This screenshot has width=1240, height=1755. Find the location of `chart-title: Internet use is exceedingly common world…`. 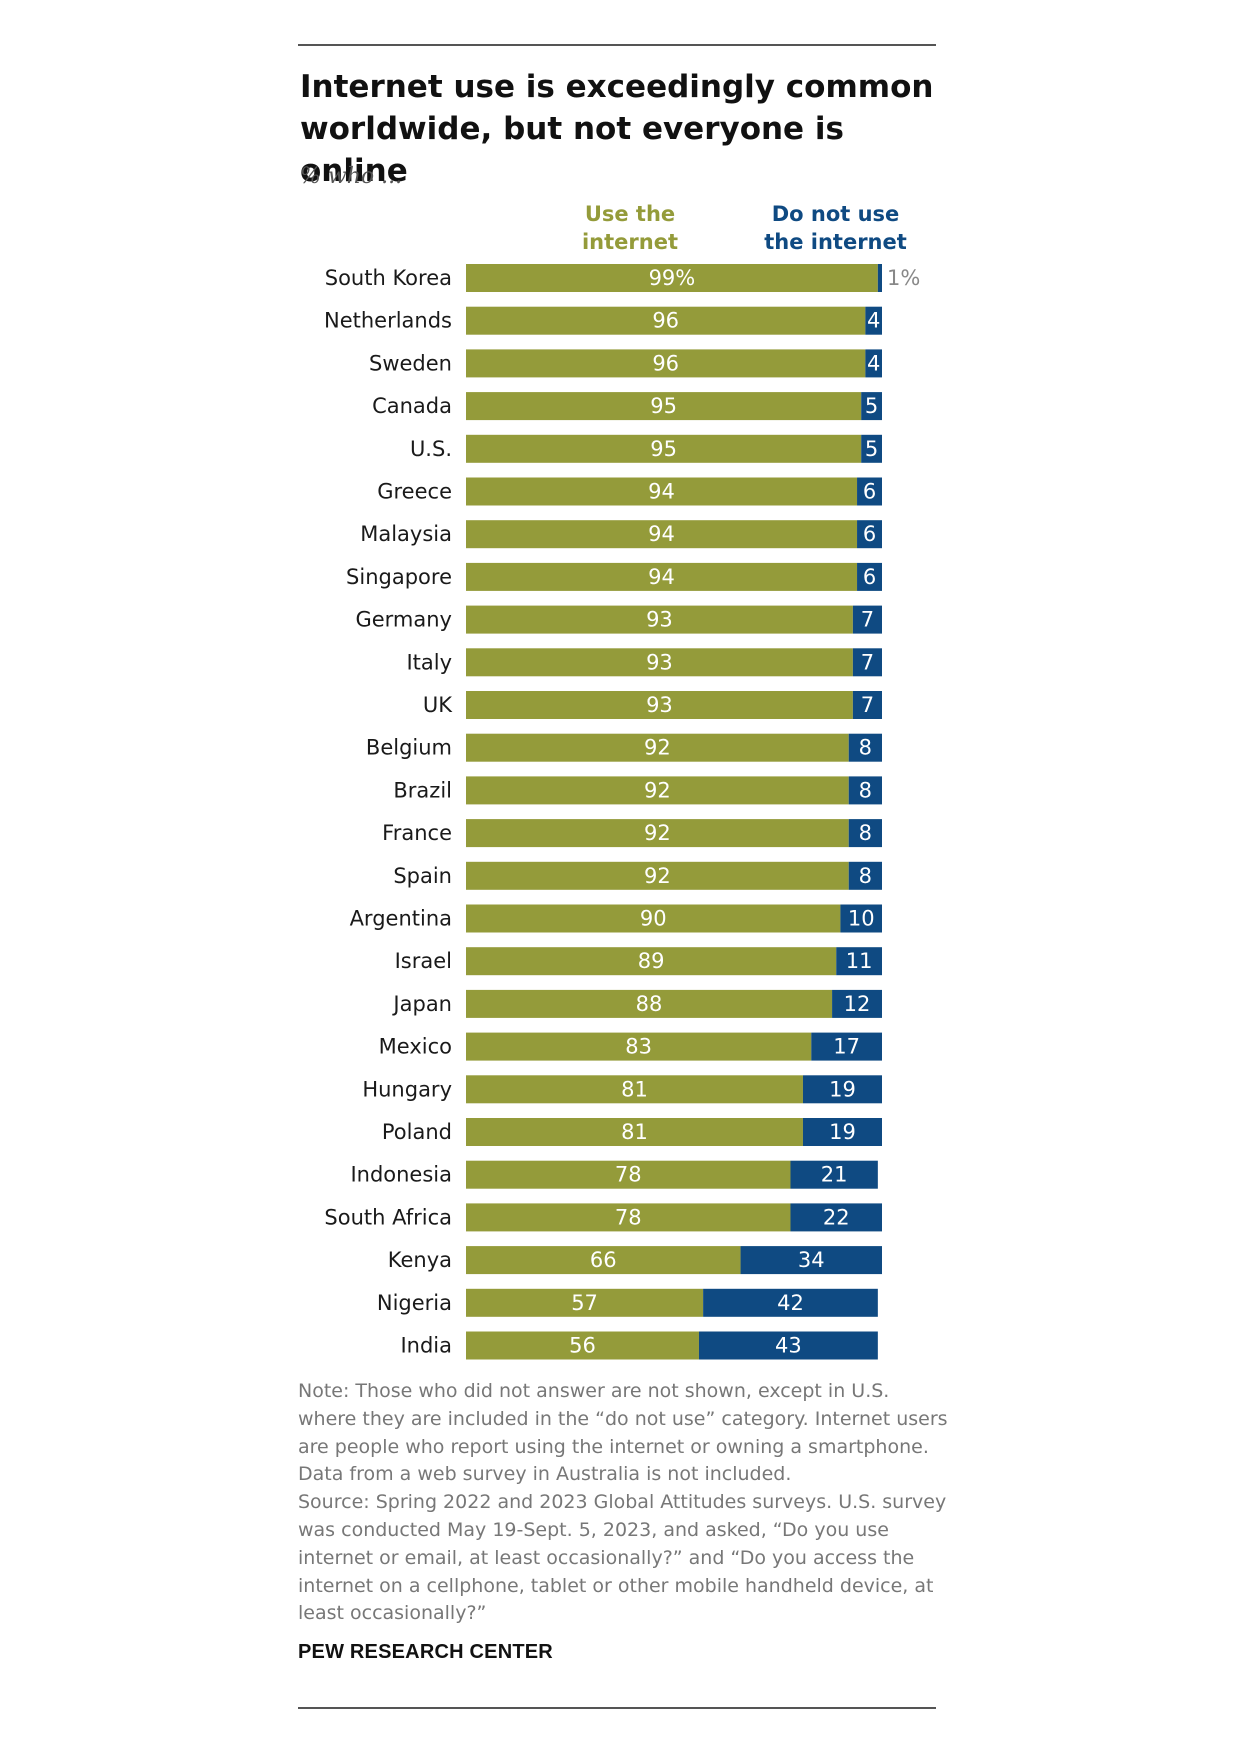

chart-title: Internet use is exceedingly common world… is located at coordinates (617, 129).